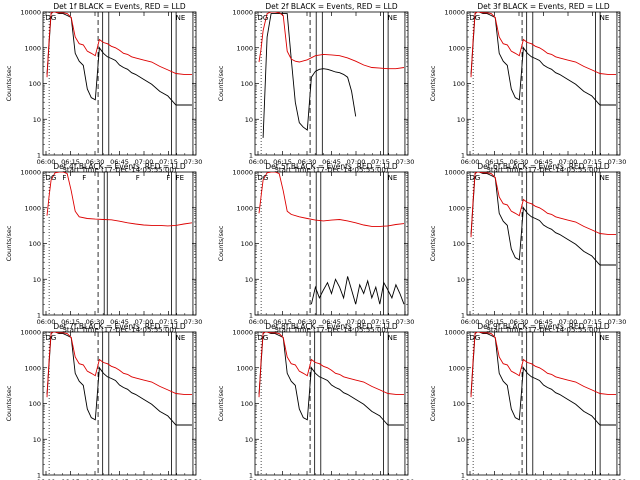  I want to click on panel-title: Det 6f BLACK = Events, RED = LLD, so click(543, 166).